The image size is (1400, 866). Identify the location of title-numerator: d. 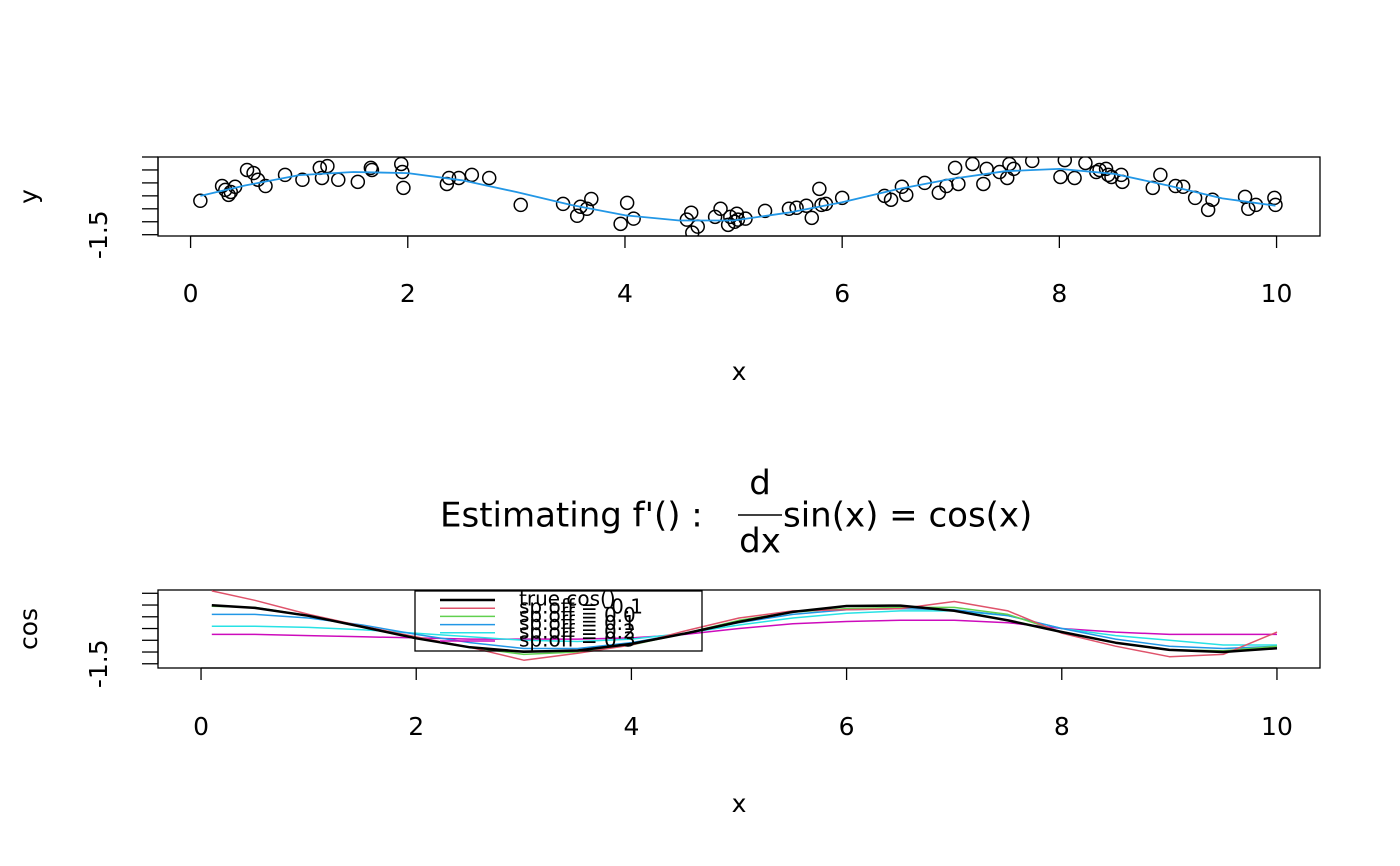
(760, 484).